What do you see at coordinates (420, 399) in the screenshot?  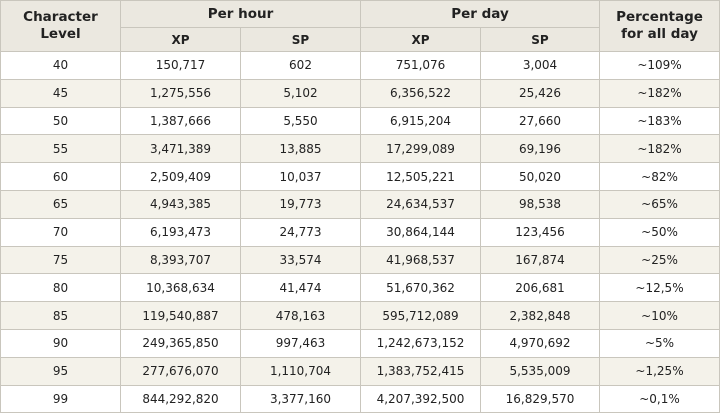 I see `day-xp-cell: 4,207,392,500` at bounding box center [420, 399].